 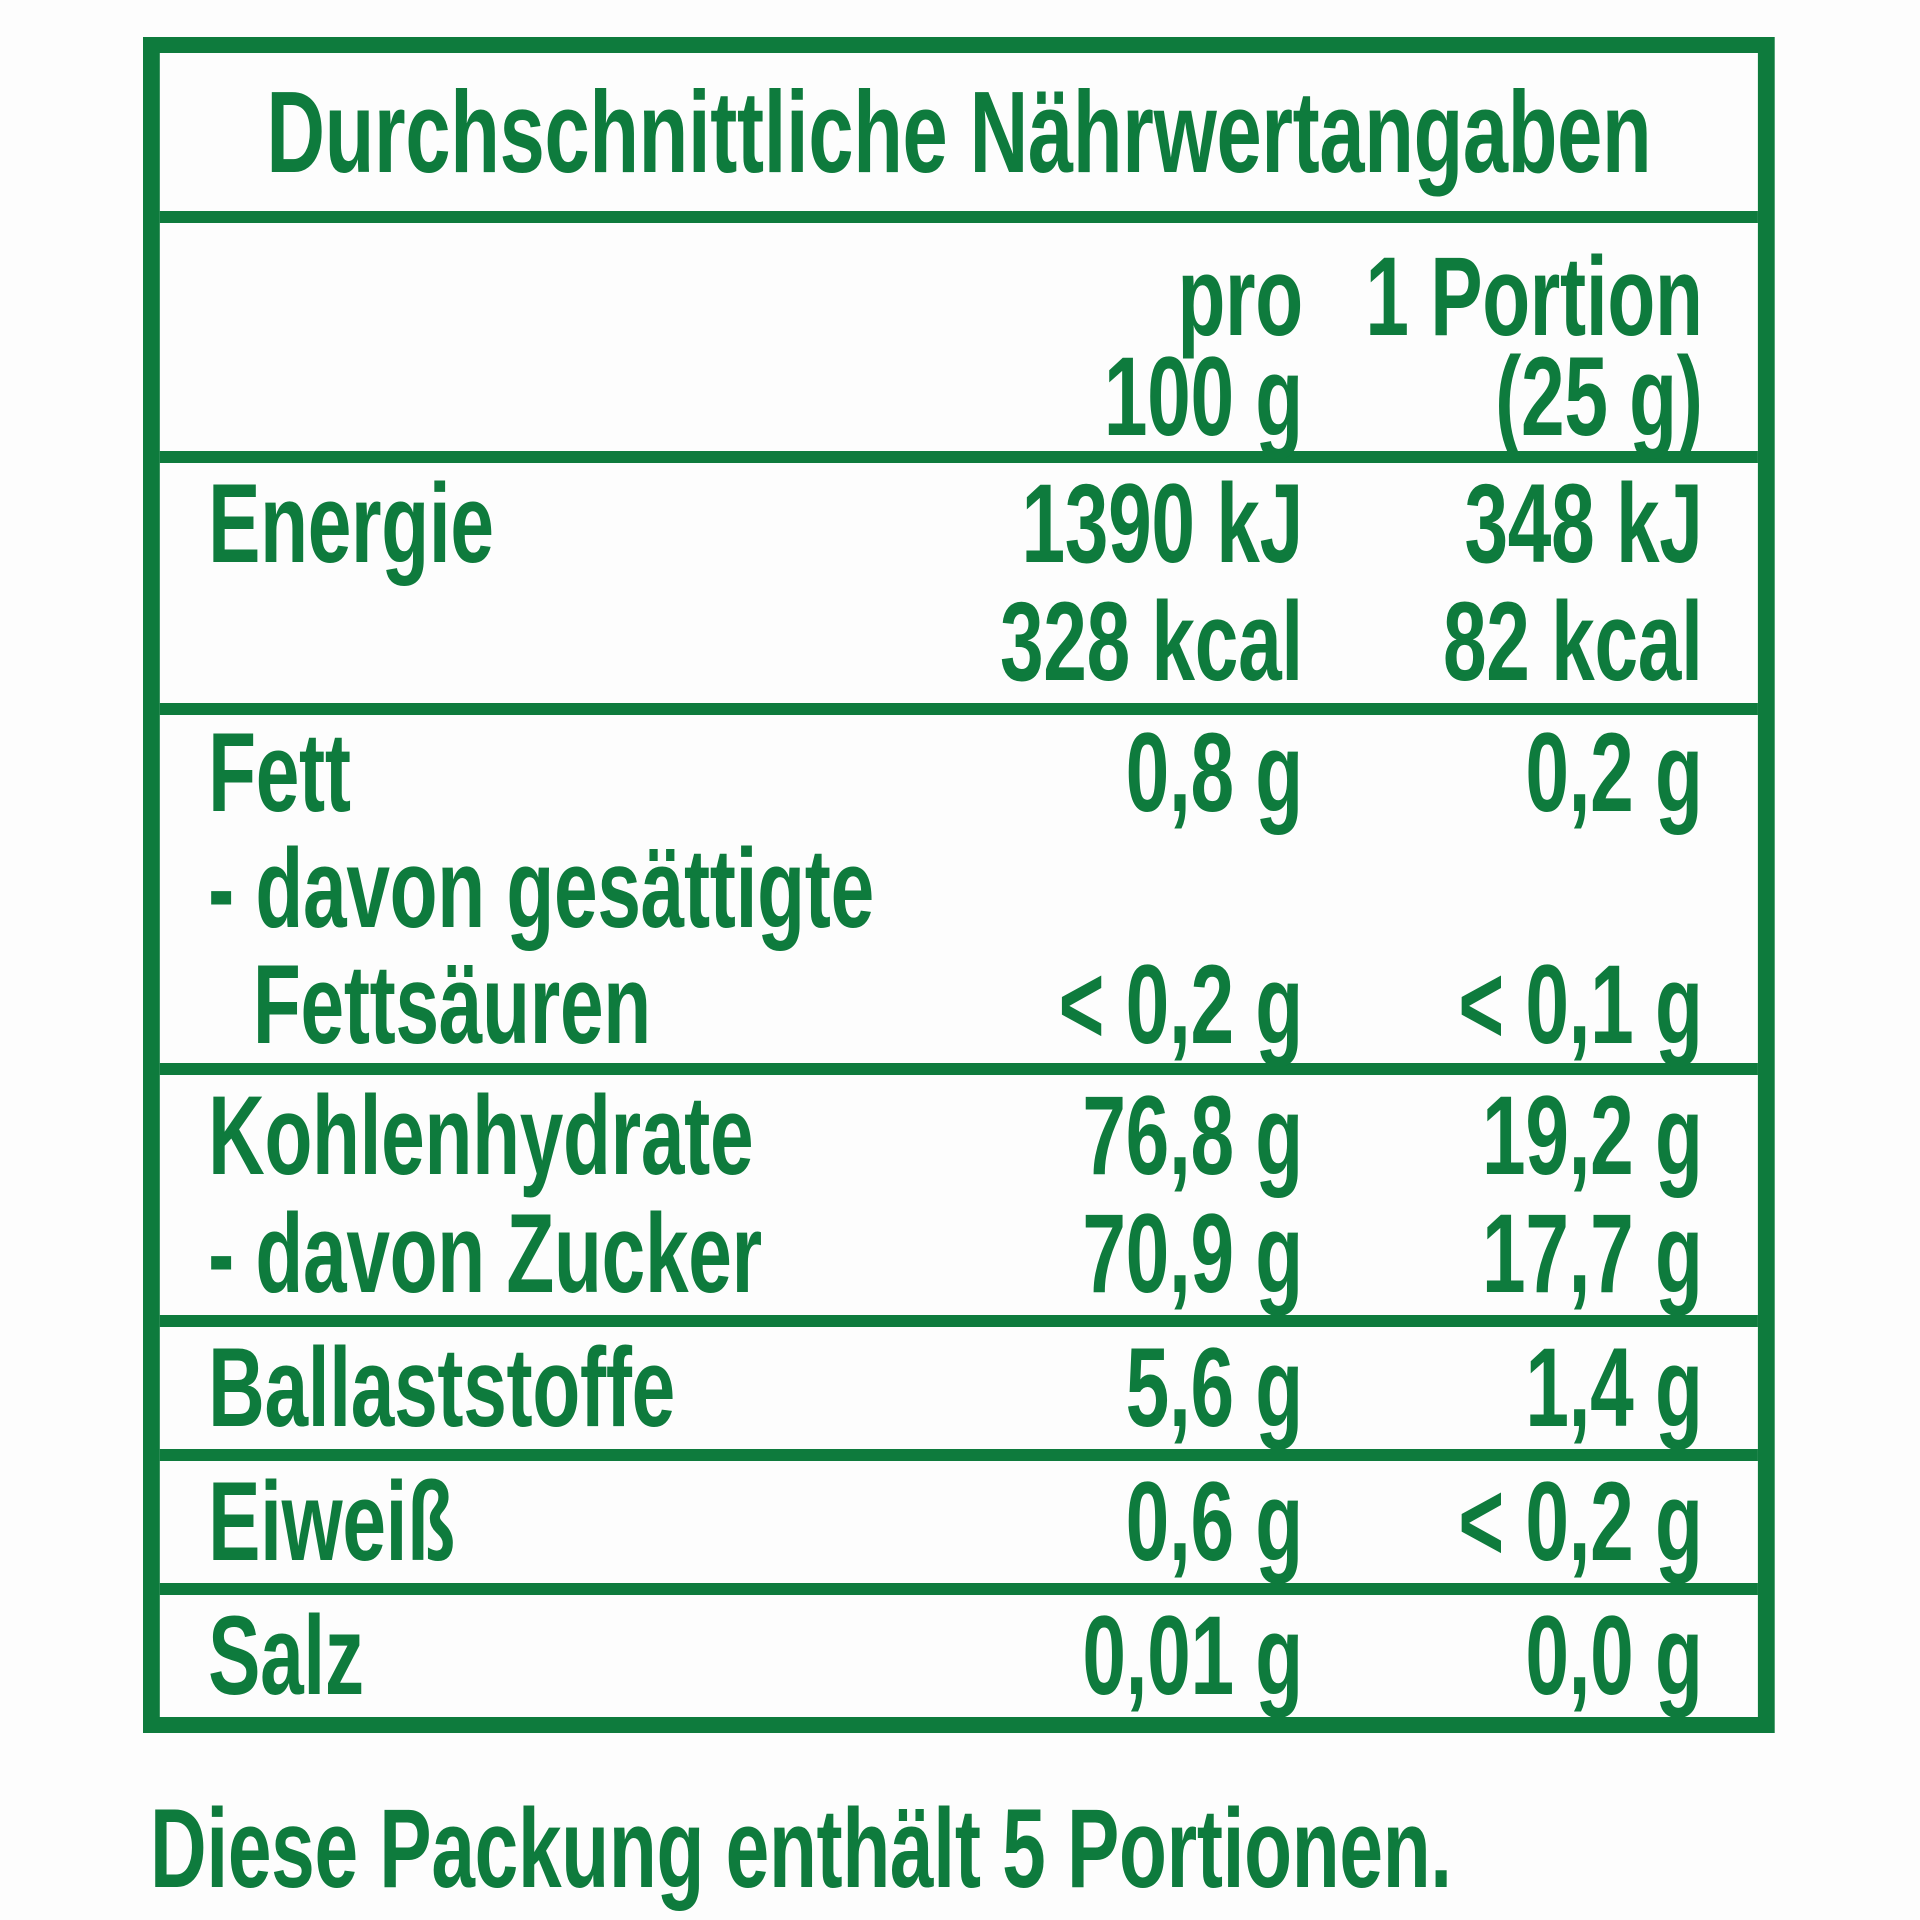 I want to click on value-per-portion: 0,2 g, so click(x=1614, y=772).